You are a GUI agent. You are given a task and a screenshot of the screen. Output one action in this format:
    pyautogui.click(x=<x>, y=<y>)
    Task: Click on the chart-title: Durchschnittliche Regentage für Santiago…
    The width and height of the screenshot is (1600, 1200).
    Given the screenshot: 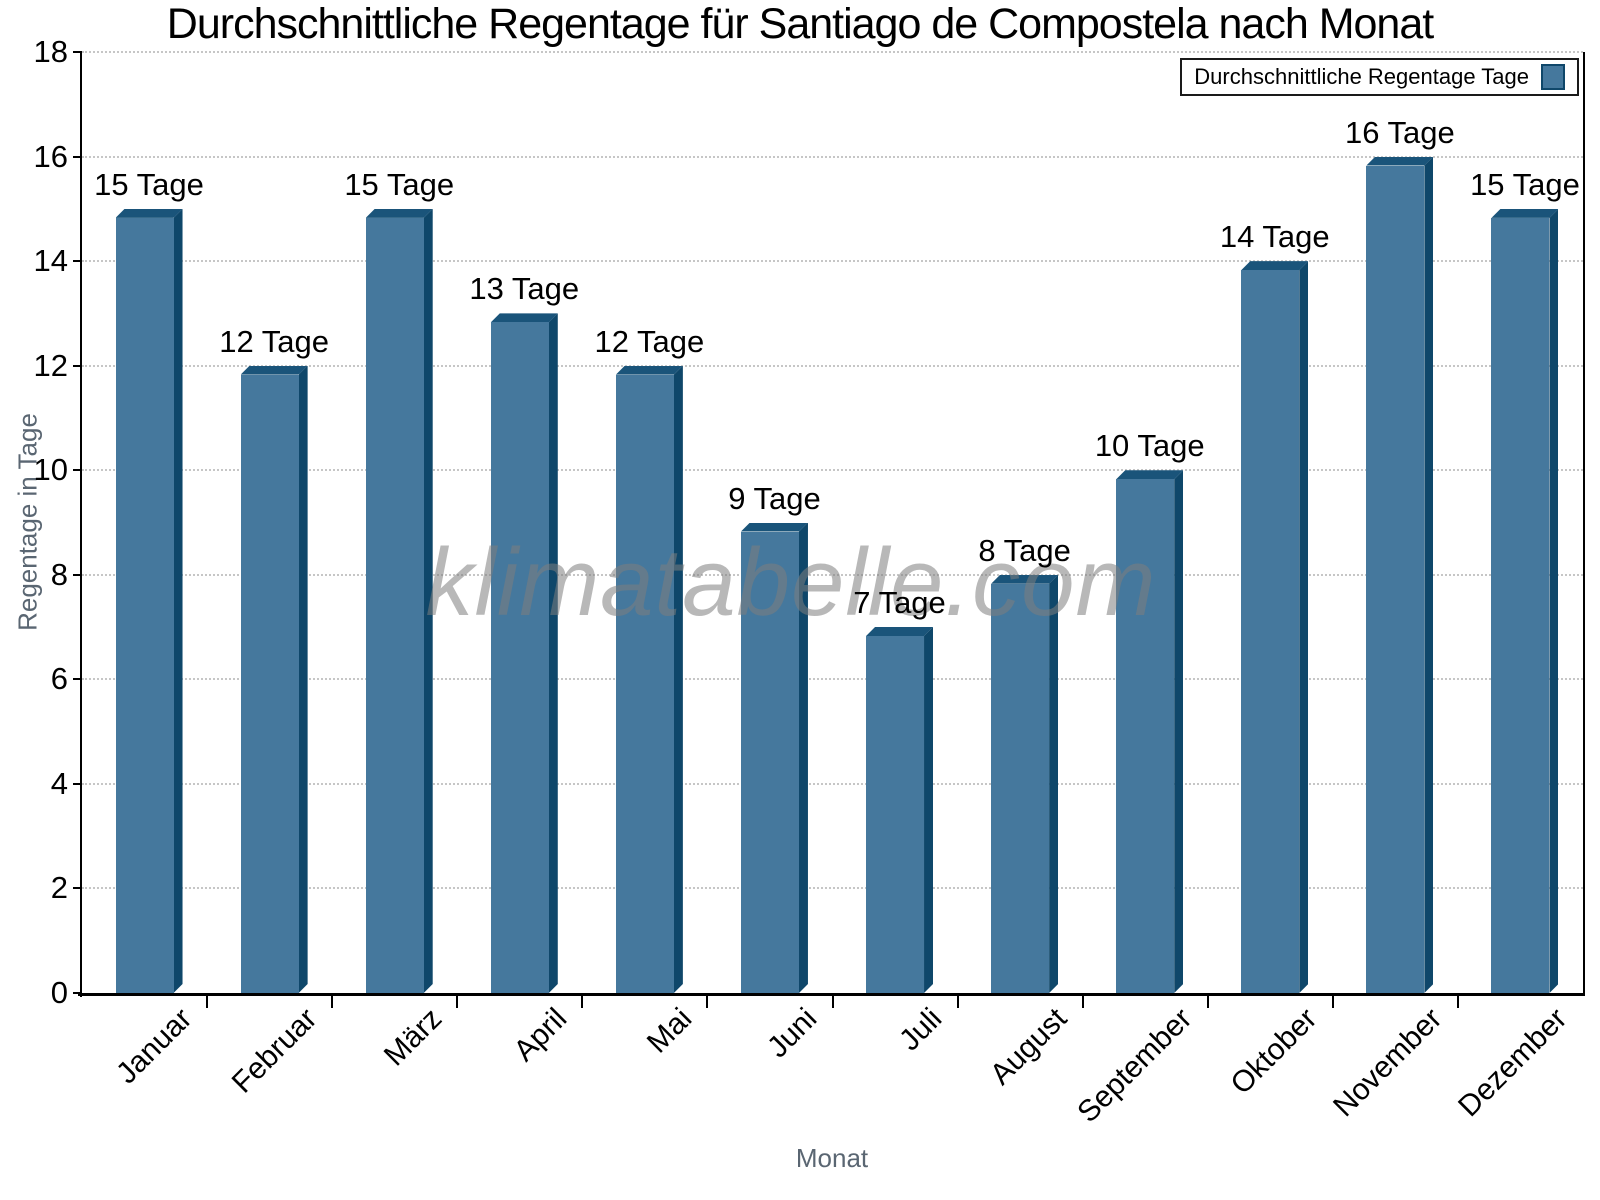 What is the action you would take?
    pyautogui.click(x=800, y=24)
    